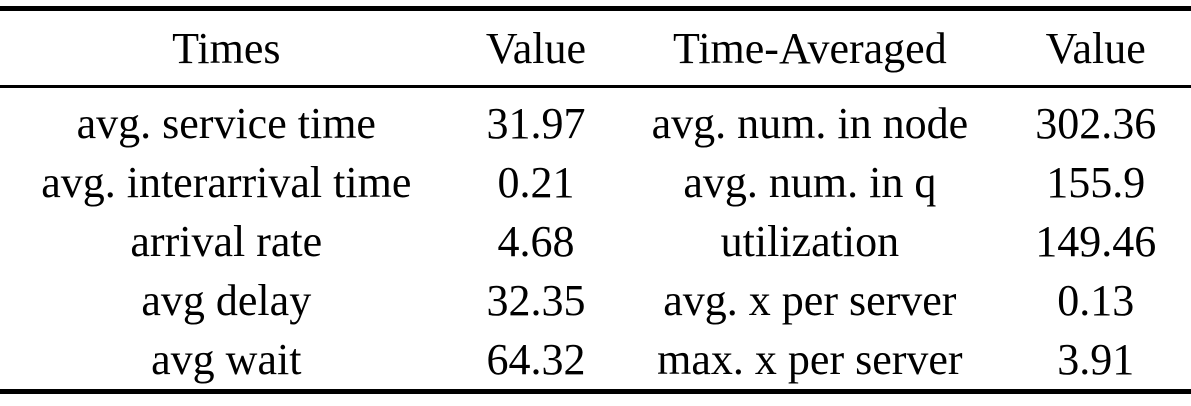 The height and width of the screenshot is (406, 1191). I want to click on metric-label-cell: avg delay, so click(226, 300).